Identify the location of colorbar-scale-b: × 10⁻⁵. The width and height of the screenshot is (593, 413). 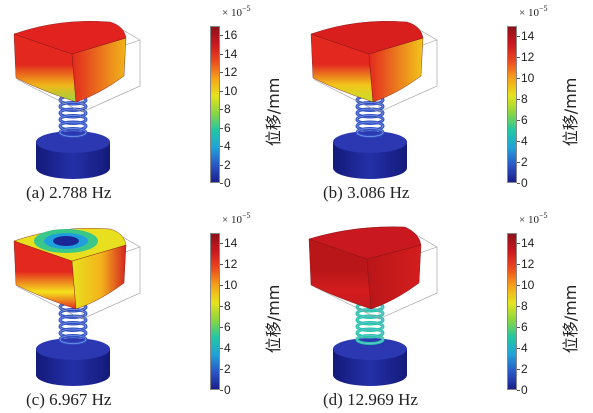
(533, 11).